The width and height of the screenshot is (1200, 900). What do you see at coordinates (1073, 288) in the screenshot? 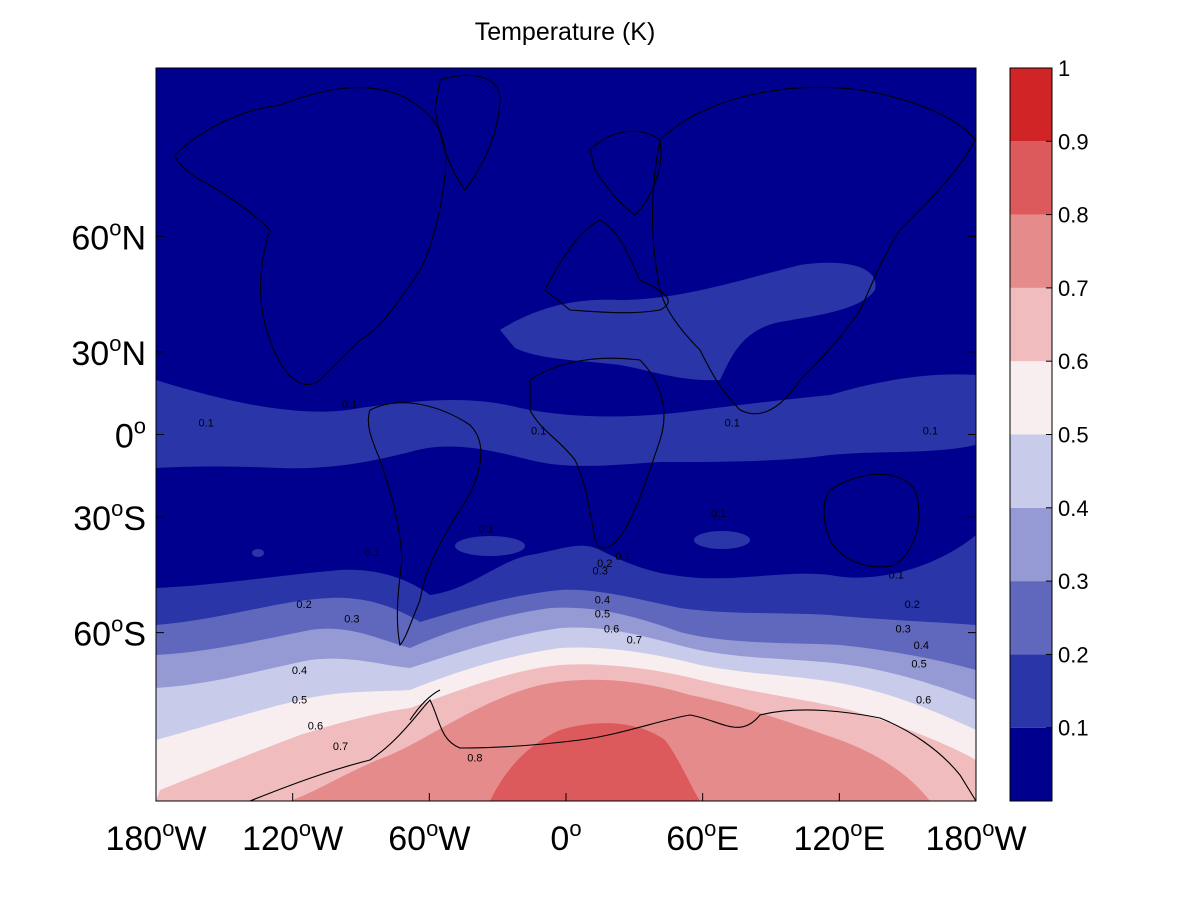
I see `colorbar-tick-label-6: 0.7` at bounding box center [1073, 288].